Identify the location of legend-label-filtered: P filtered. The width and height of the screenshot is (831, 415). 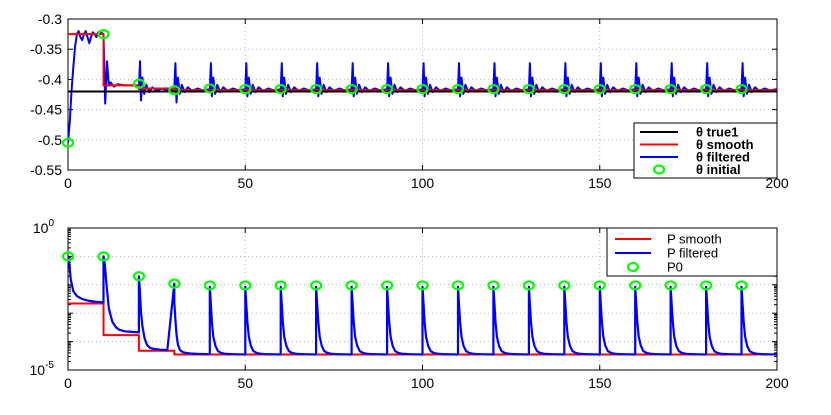
(692, 253).